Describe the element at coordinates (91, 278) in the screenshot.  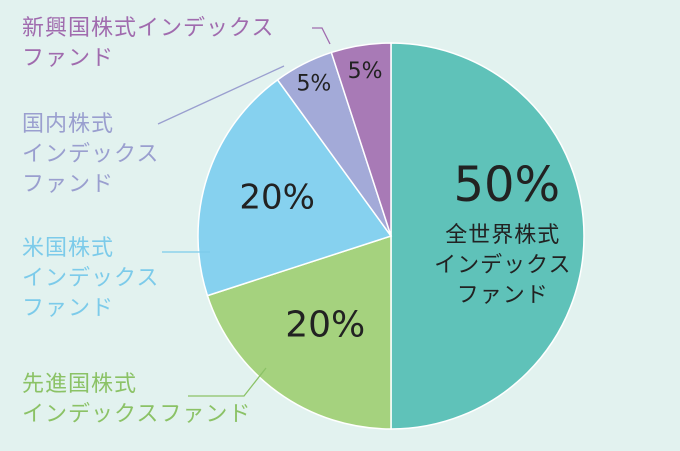
I see `slice-label-us: 米国株式 インデックス ファンド` at that location.